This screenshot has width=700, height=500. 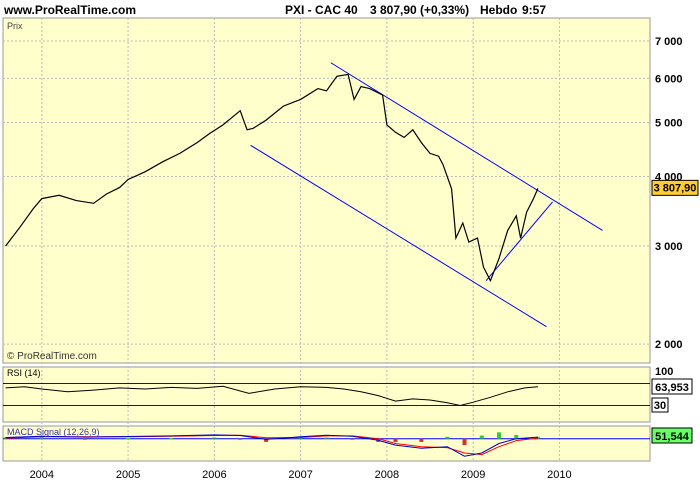 What do you see at coordinates (271, 396) in the screenshot?
I see `rsi-series-line` at bounding box center [271, 396].